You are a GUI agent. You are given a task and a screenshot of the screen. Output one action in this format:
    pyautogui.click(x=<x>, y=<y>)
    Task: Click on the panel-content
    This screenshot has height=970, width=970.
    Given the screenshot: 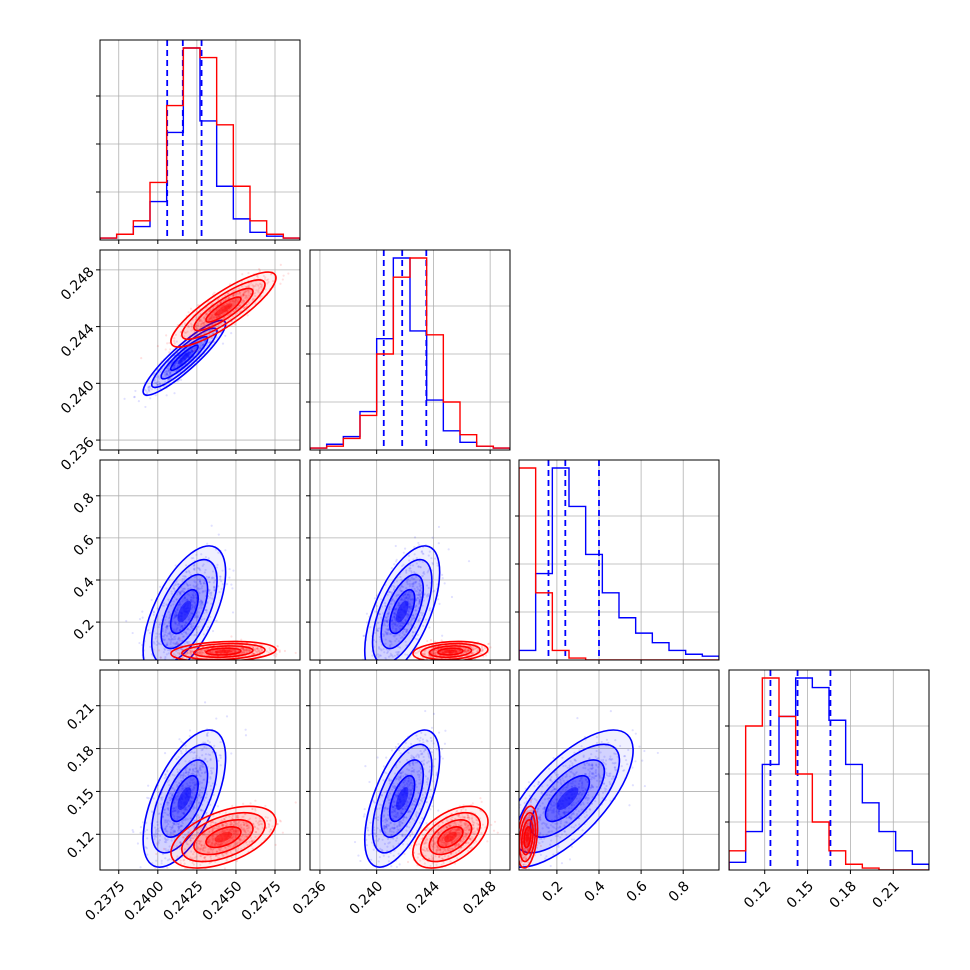 What is the action you would take?
    pyautogui.click(x=214, y=785)
    